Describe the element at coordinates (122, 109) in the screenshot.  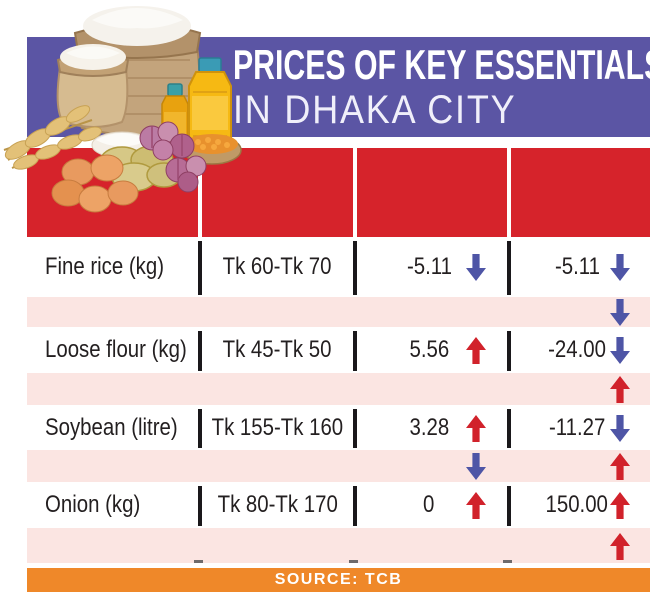
I see `food-illustration` at that location.